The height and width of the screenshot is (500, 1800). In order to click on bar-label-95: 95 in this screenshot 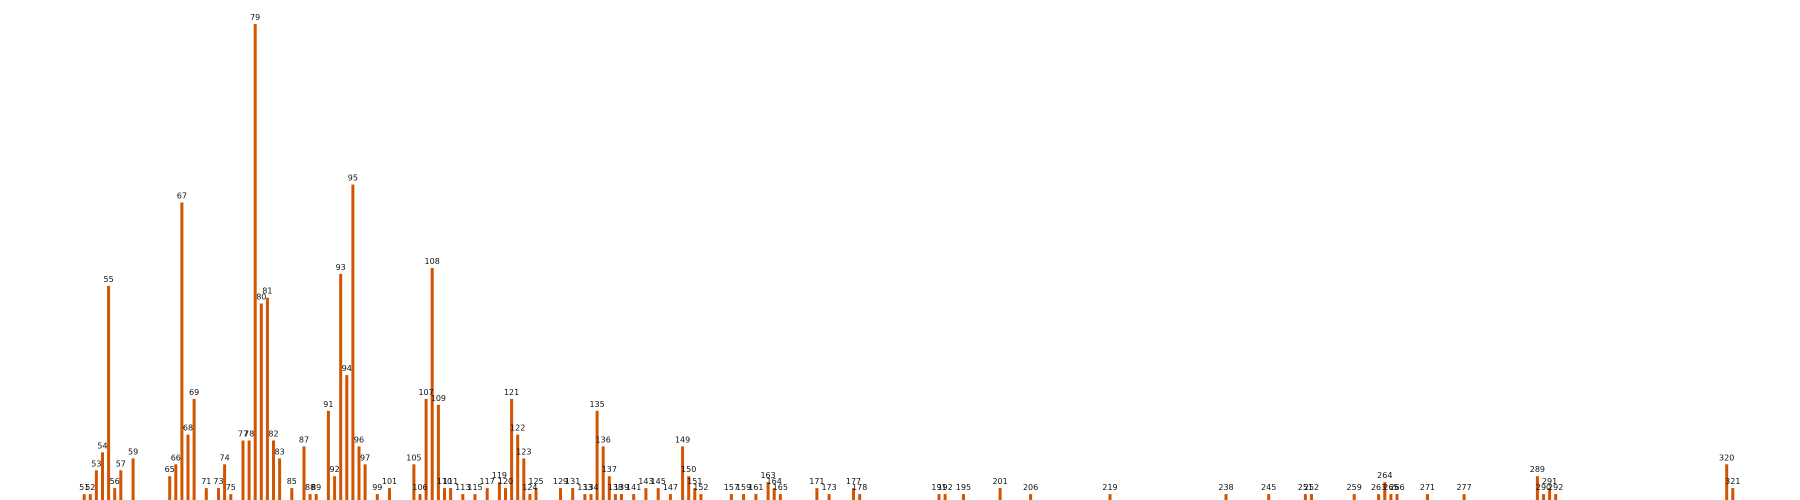, I will do `click(353, 178)`.